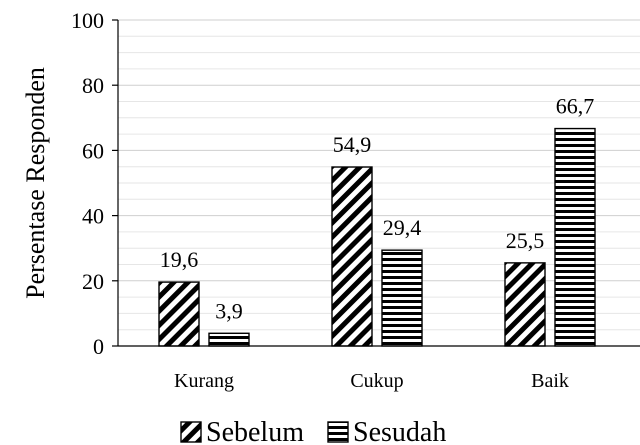 The height and width of the screenshot is (445, 640). Describe the element at coordinates (402, 227) in the screenshot. I see `data-label: 29,4` at that location.